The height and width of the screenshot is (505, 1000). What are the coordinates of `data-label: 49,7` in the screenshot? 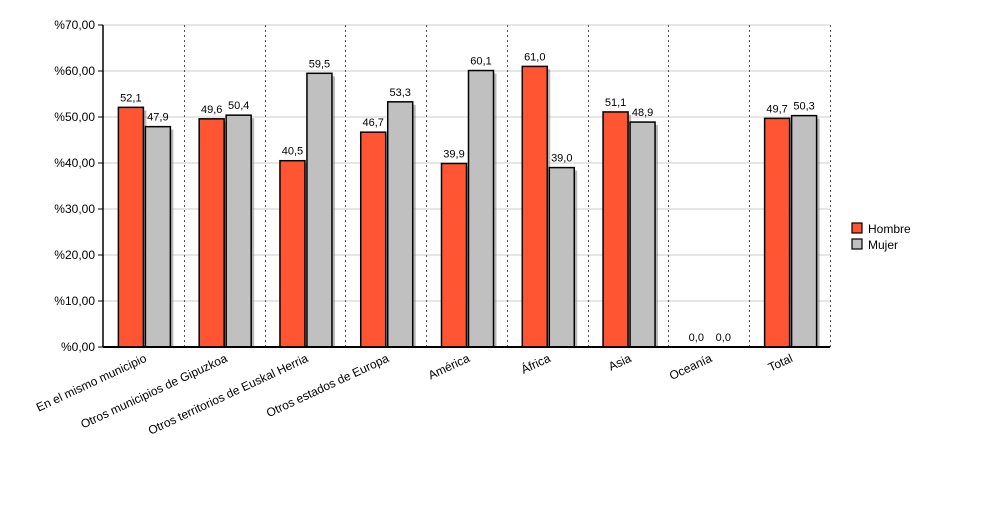 It's located at (776, 109).